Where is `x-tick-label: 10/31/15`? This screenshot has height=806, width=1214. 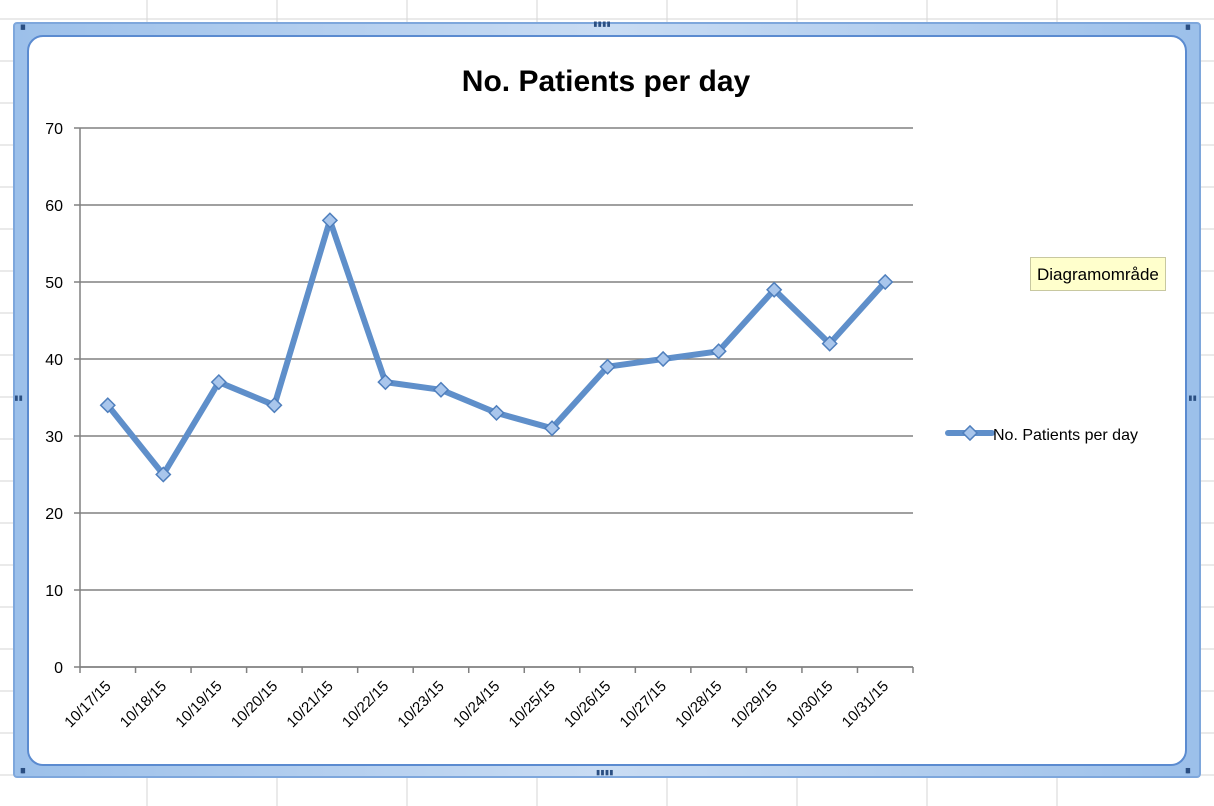
x-tick-label: 10/31/15 is located at coordinates (865, 704).